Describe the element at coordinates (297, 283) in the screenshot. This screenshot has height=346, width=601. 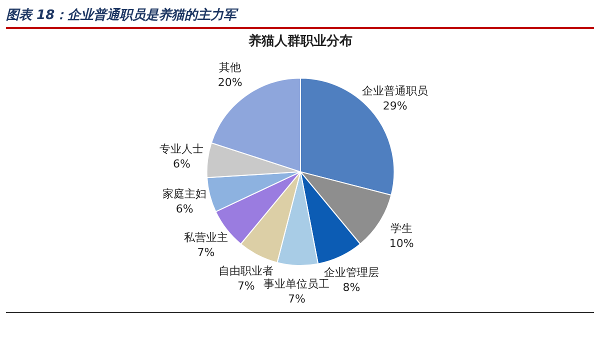
I see `slice-label: 事业单位员工` at that location.